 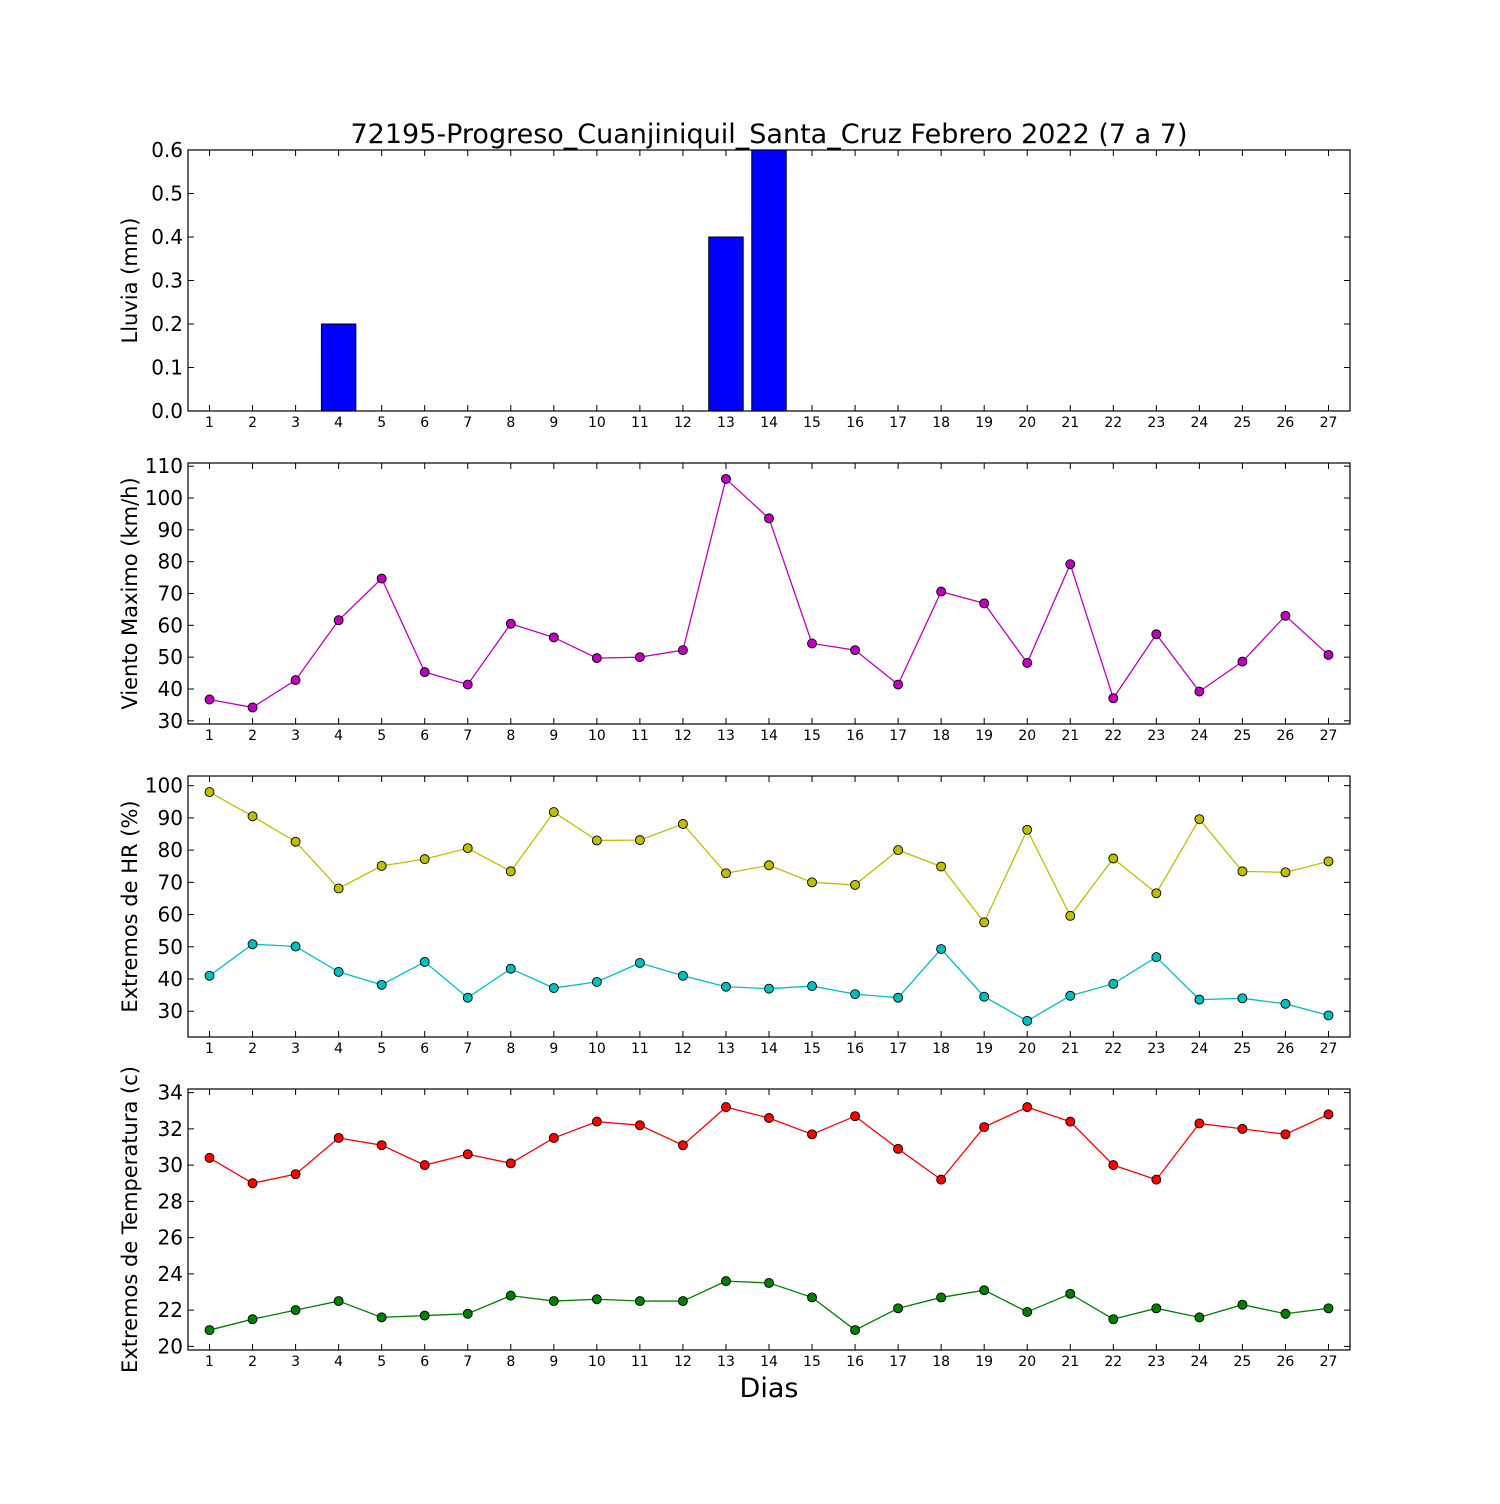 I want to click on x-tick-label: 24, so click(x=1199, y=736).